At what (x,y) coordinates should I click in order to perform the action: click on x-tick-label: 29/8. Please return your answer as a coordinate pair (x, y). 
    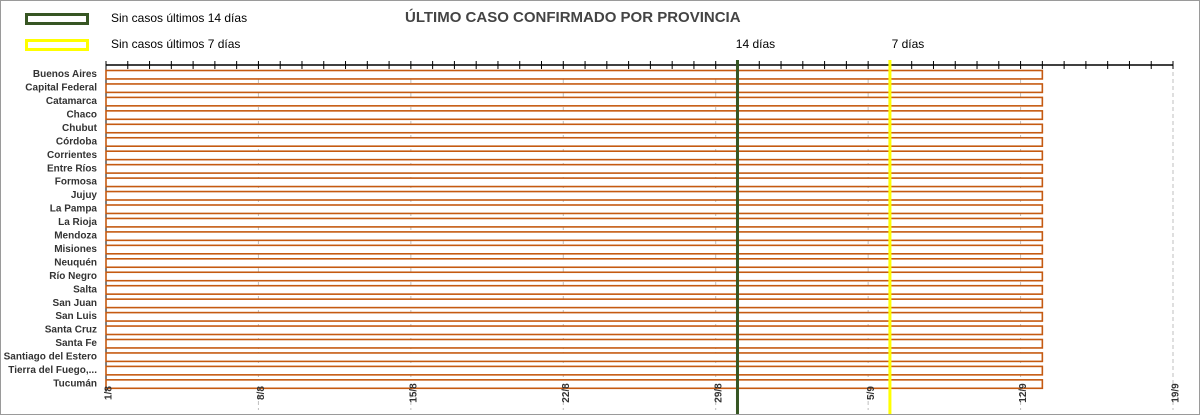
    Looking at the image, I should click on (718, 393).